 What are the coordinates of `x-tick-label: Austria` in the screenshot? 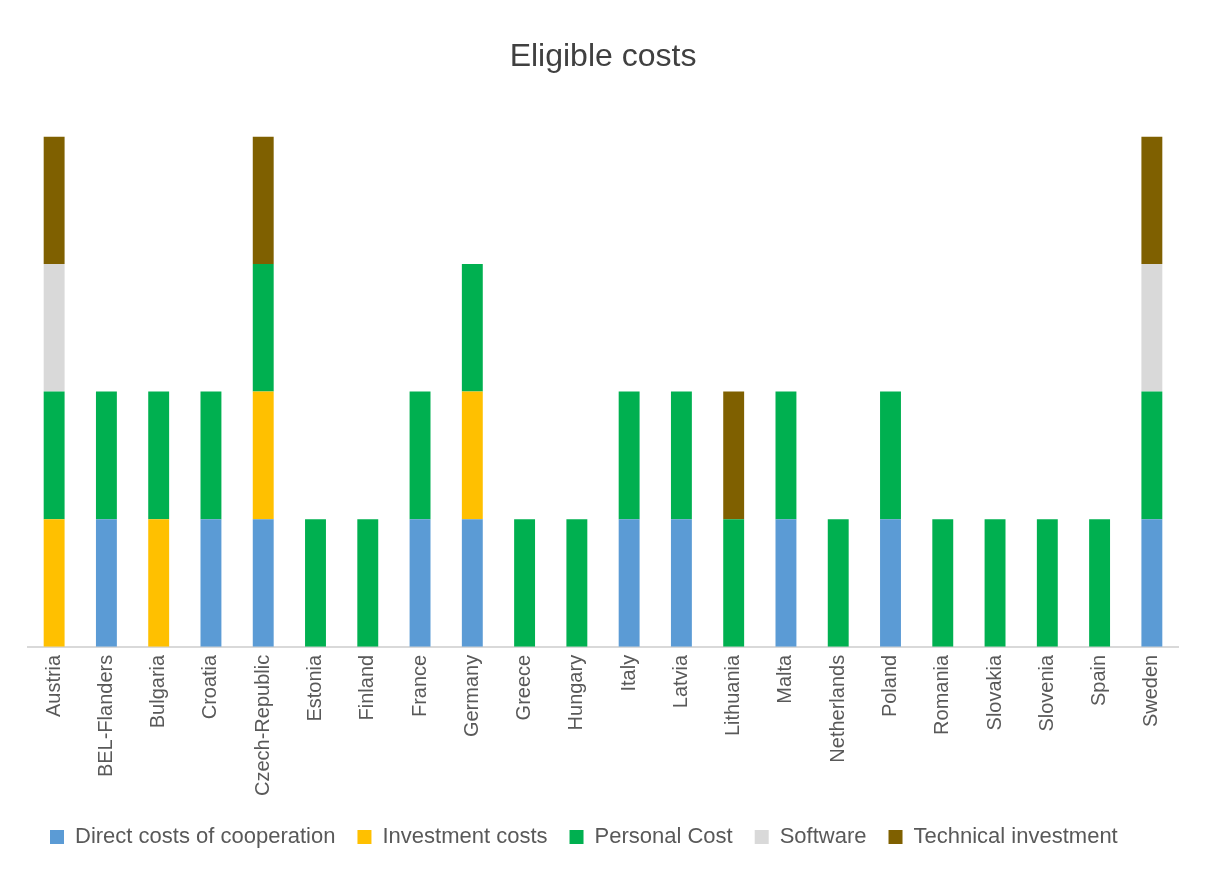 It's located at (52, 685).